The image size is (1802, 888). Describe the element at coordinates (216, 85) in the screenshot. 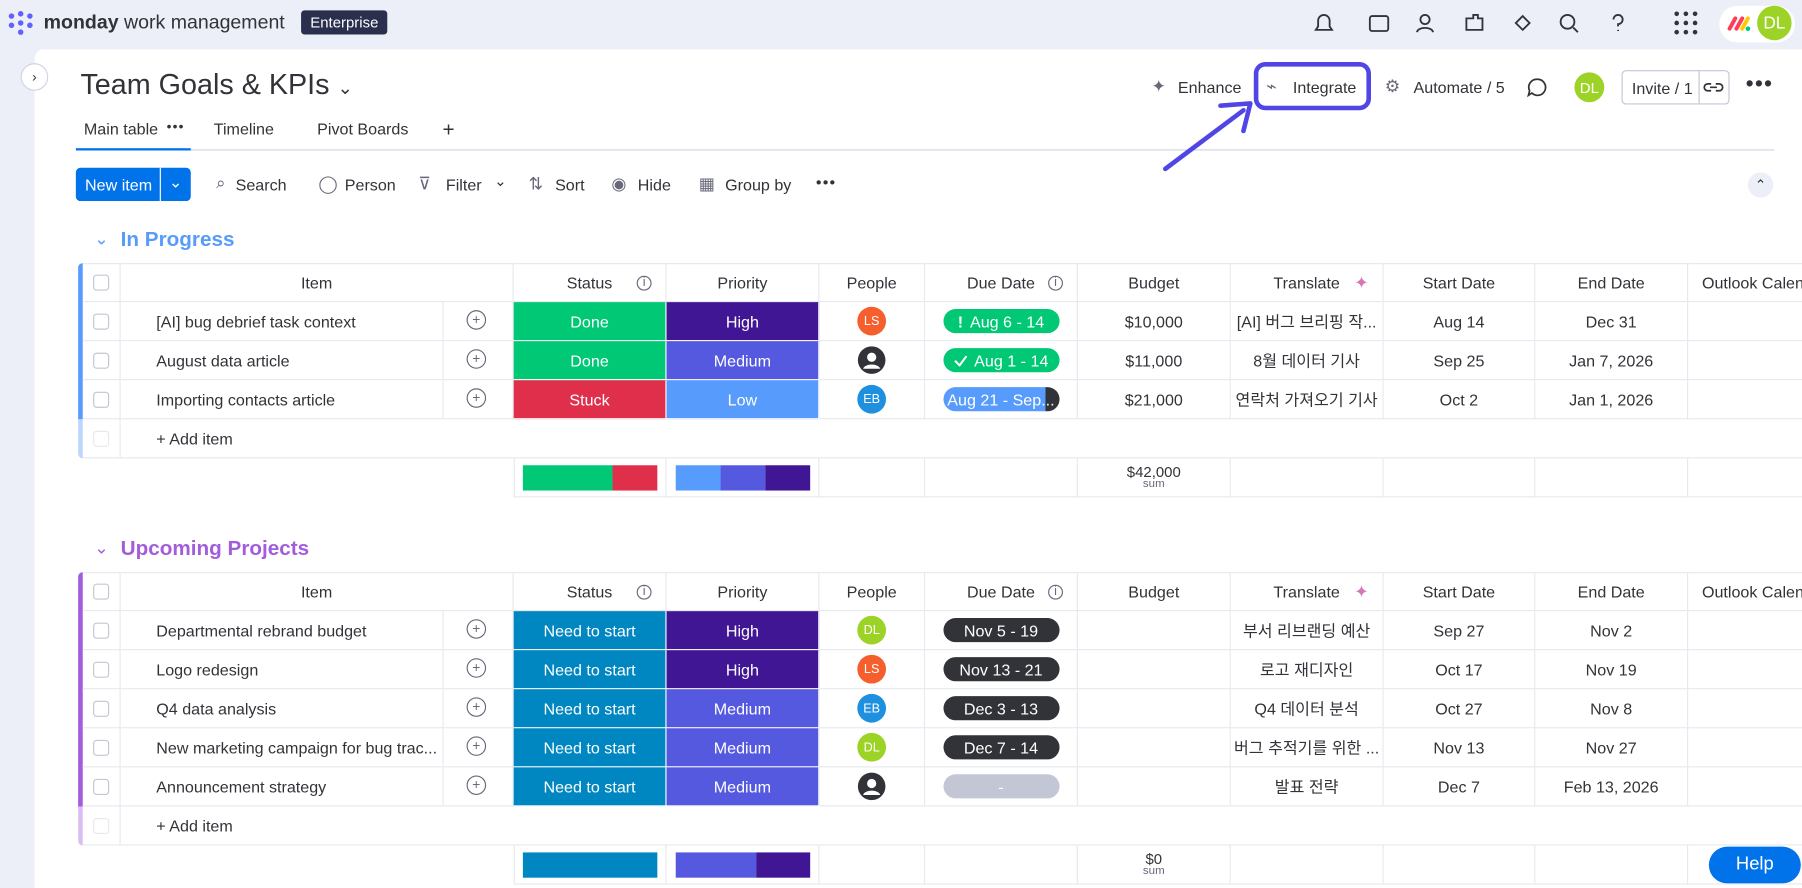

I see `board-title: Team Goals & KPIs ⌄` at that location.